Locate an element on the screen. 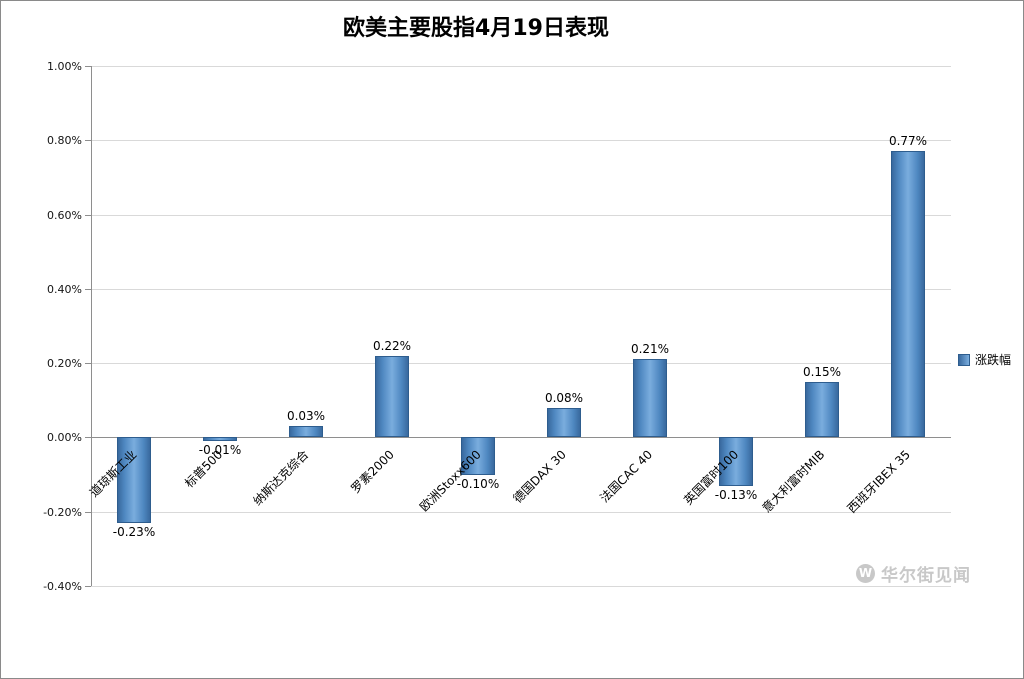 This screenshot has width=1024, height=679. watermark: W 华尔街见闻 is located at coordinates (913, 573).